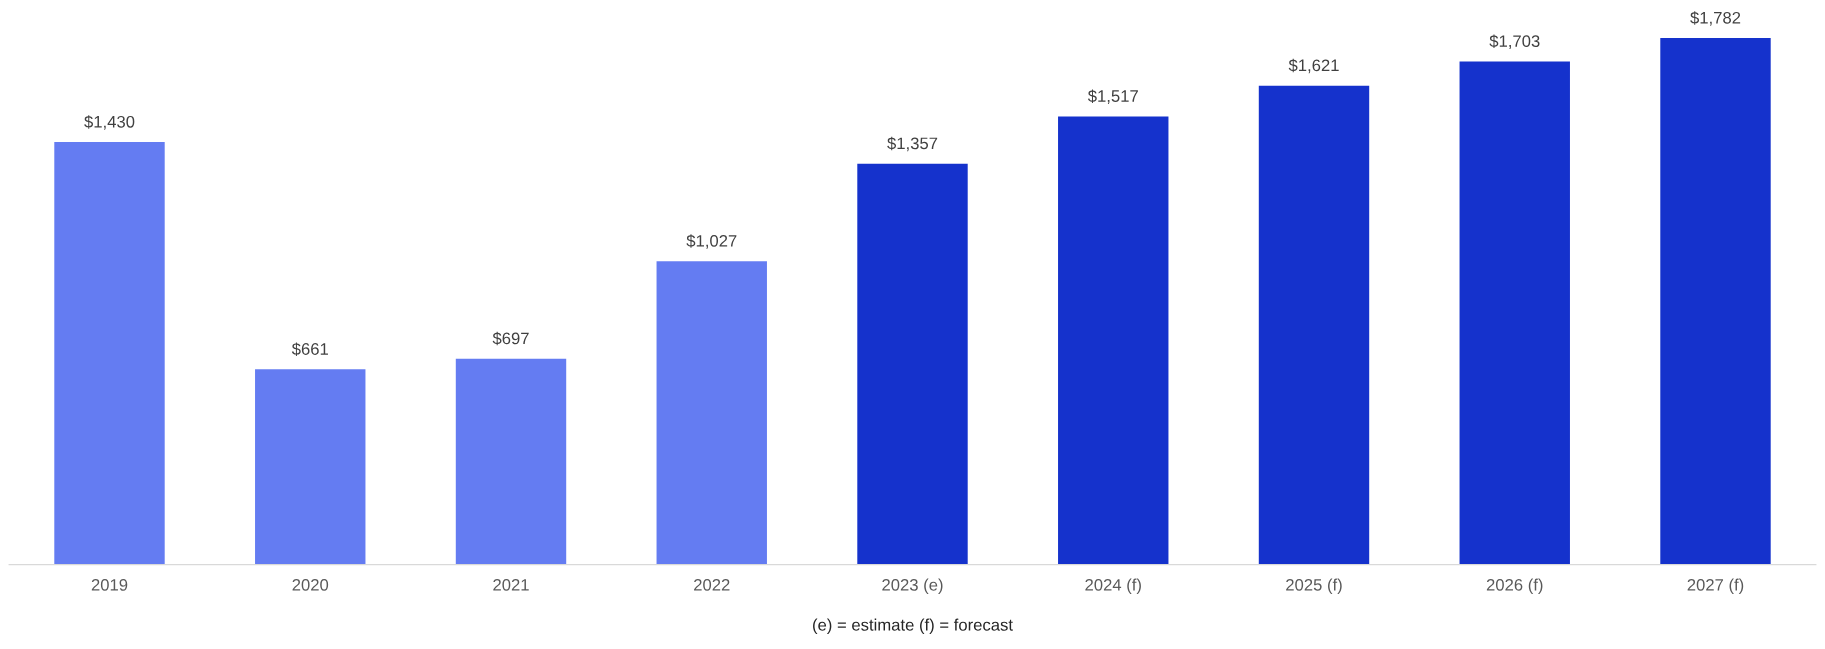 Image resolution: width=1825 pixels, height=649 pixels. Describe the element at coordinates (1113, 586) in the screenshot. I see `x-tick-label: 2024 (f)` at that location.